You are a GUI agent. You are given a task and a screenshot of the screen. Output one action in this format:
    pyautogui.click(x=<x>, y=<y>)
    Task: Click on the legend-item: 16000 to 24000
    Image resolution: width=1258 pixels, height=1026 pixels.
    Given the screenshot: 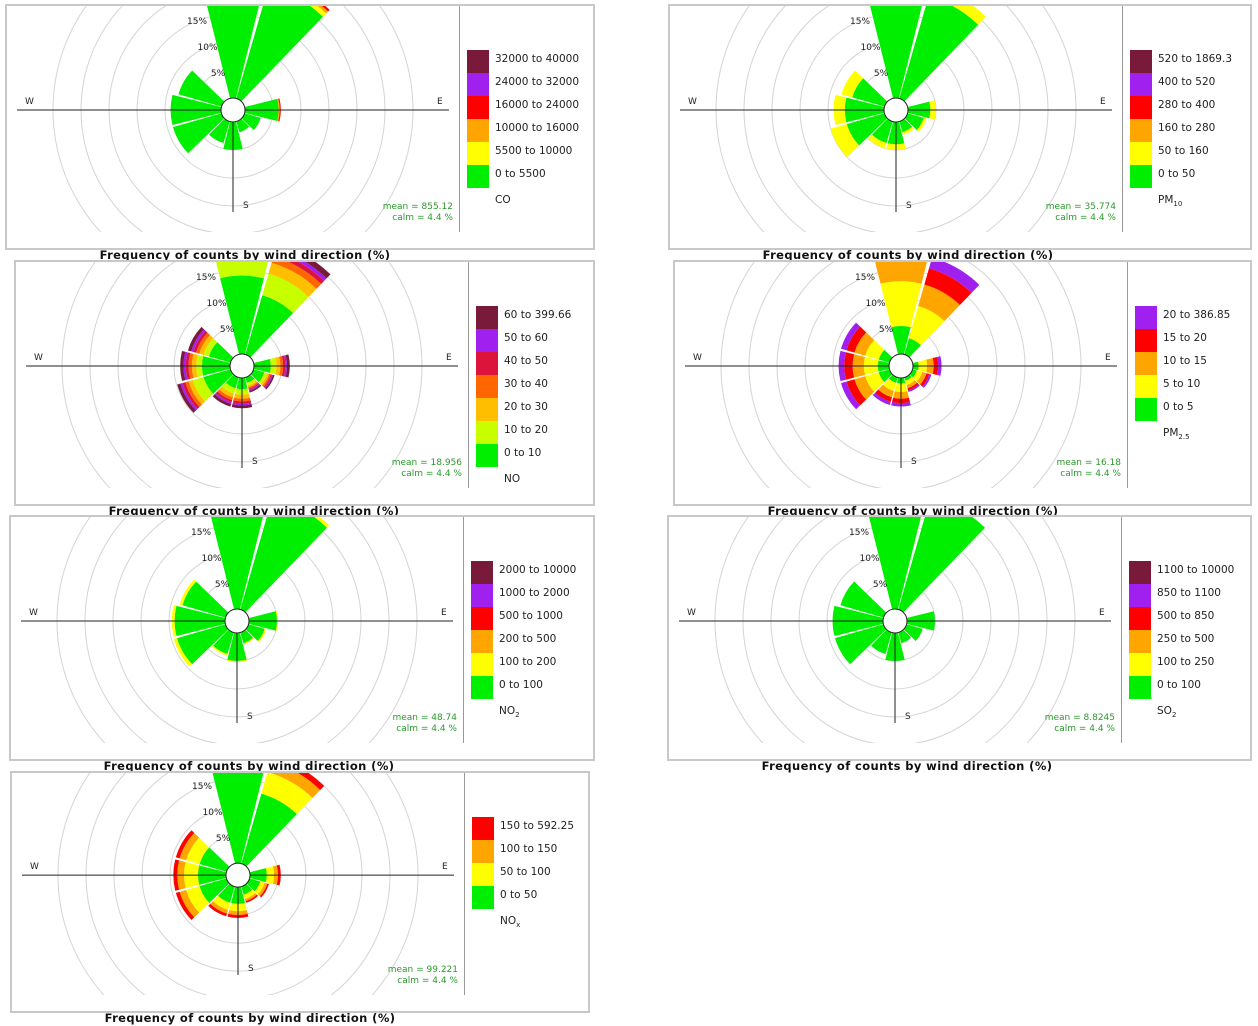 What is the action you would take?
    pyautogui.click(x=532, y=107)
    